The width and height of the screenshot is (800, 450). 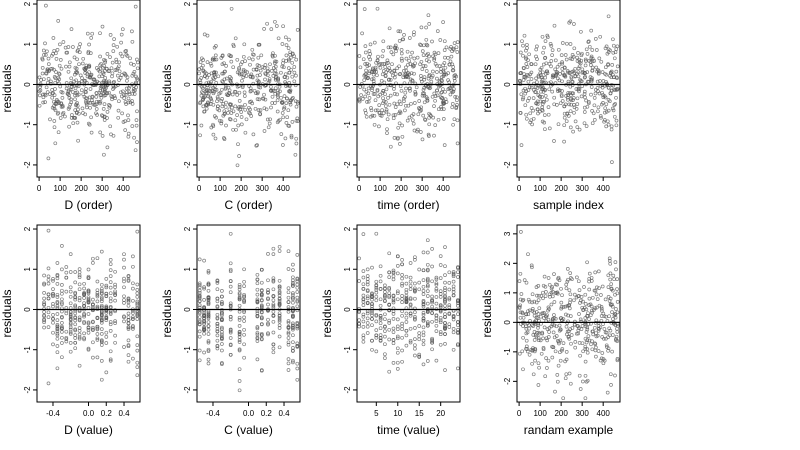 I want to click on y-axis-label: residuals, so click(x=7, y=313).